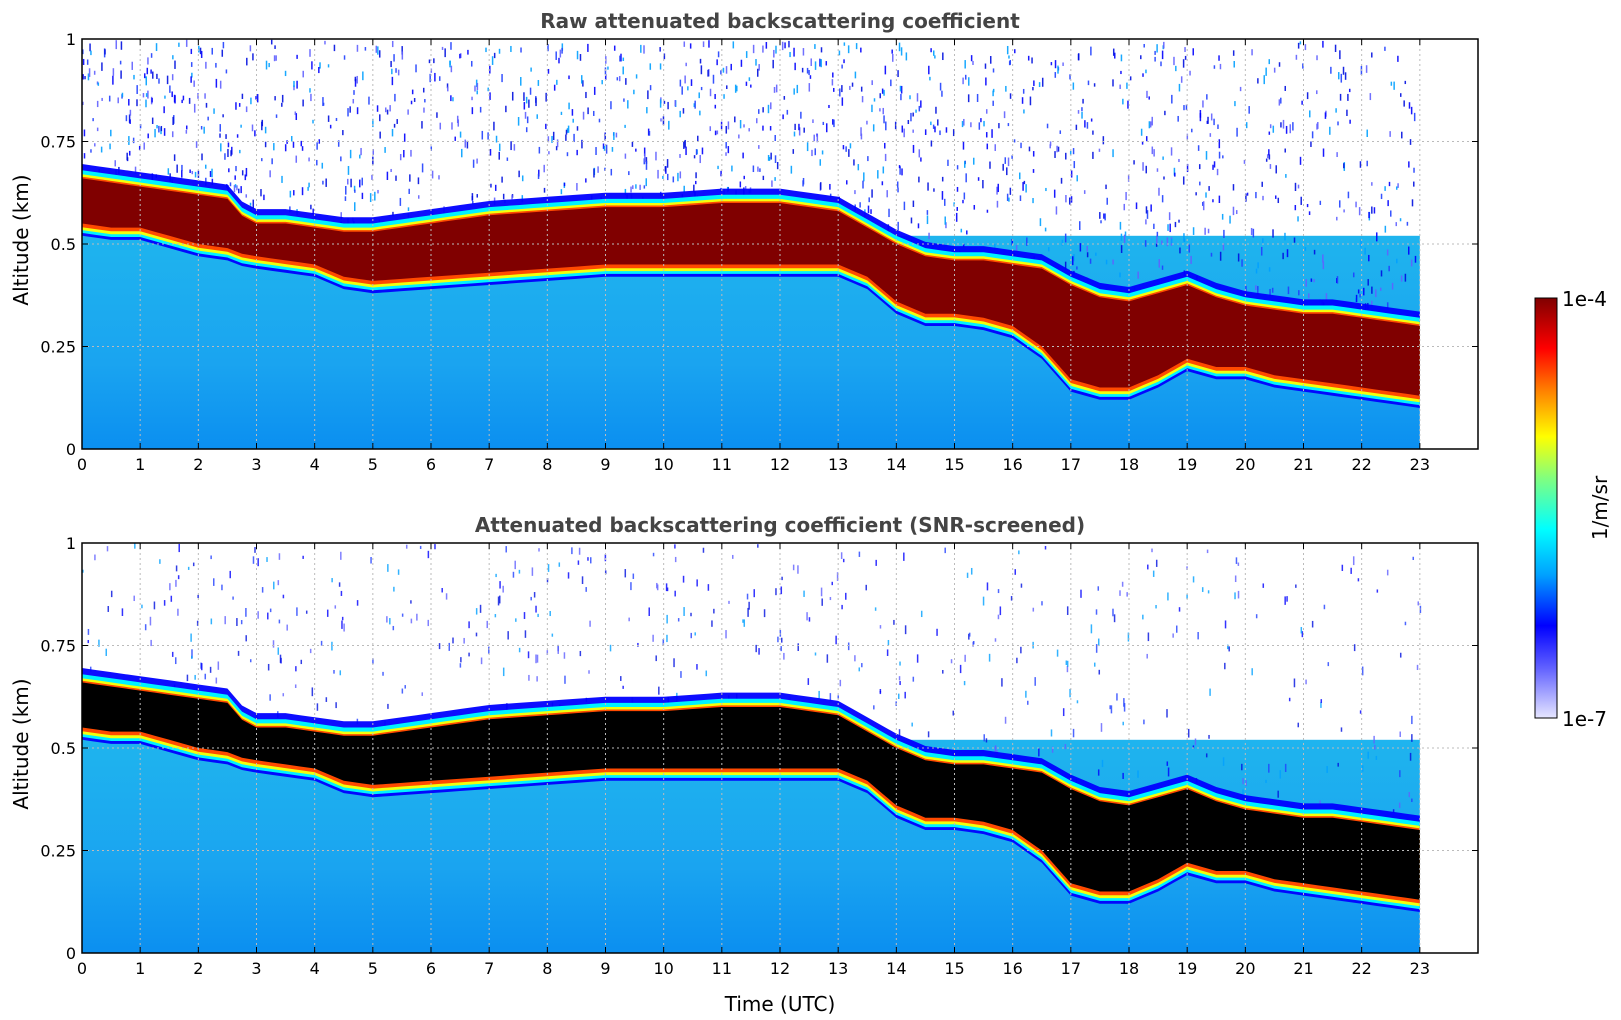 The height and width of the screenshot is (1020, 1621). What do you see at coordinates (838, 968) in the screenshot?
I see `x-tick-label: 13` at bounding box center [838, 968].